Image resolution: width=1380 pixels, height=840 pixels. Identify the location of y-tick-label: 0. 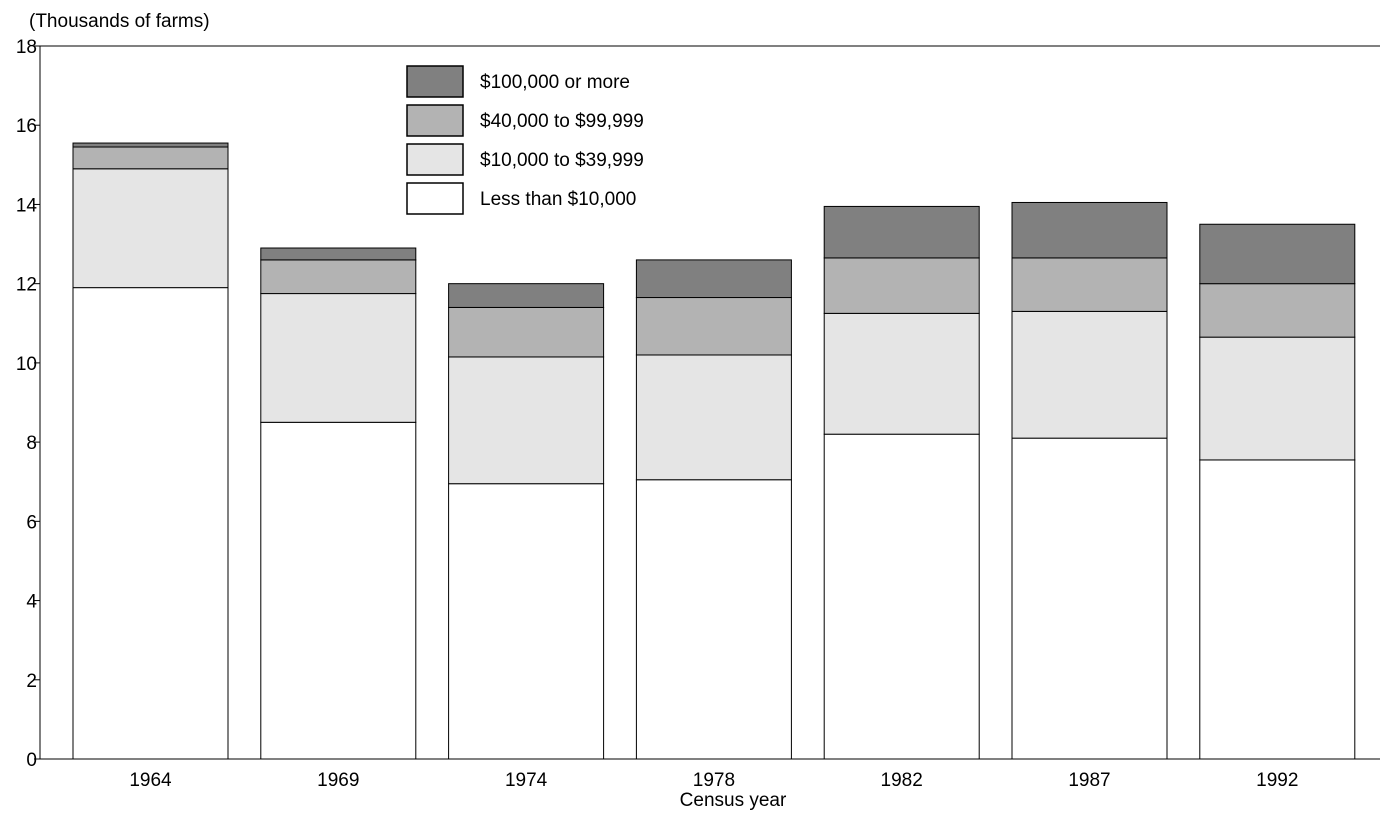
(31, 760).